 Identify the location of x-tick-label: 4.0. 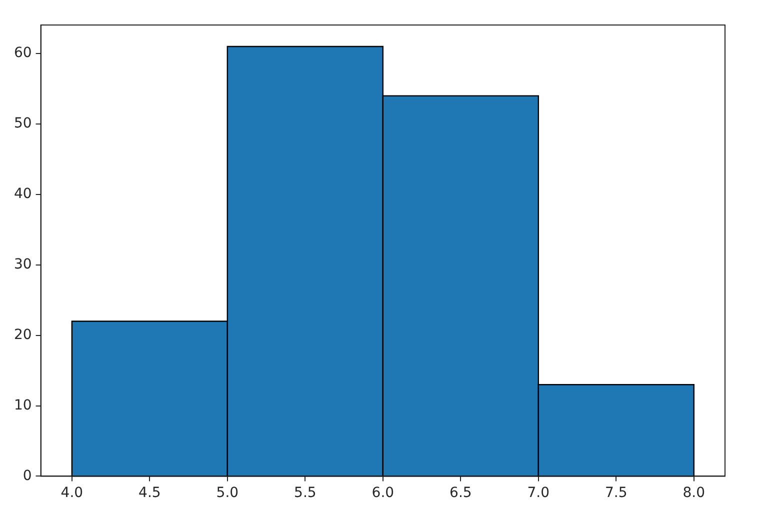
(72, 493).